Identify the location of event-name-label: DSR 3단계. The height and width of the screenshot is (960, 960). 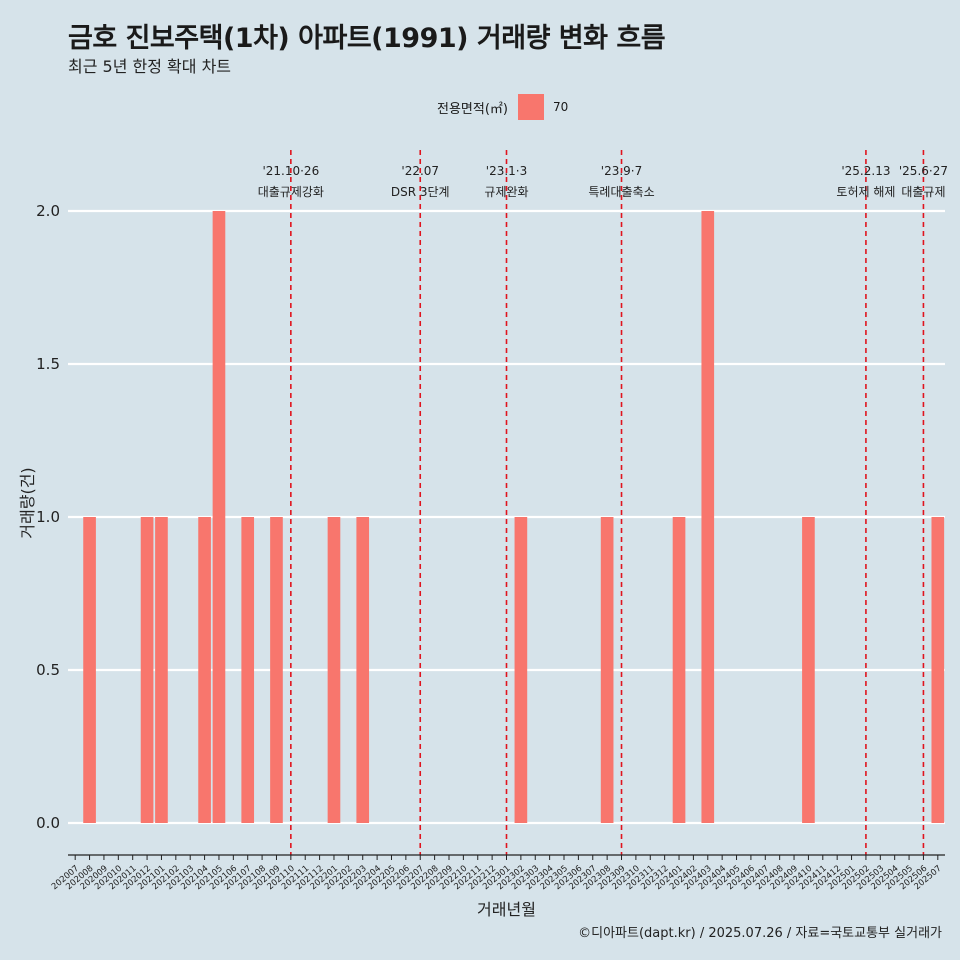
(420, 192).